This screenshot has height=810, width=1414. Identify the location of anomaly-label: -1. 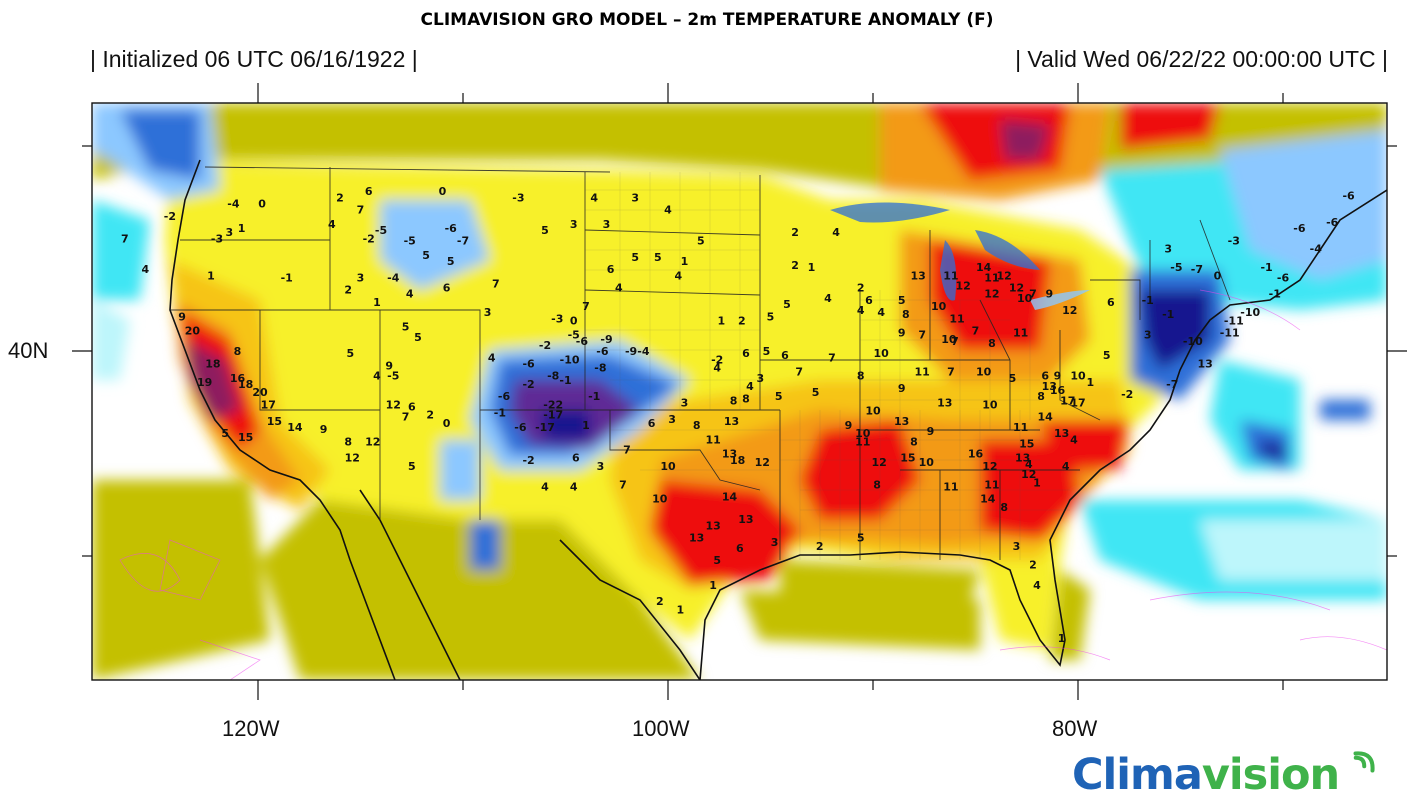
(1266, 267).